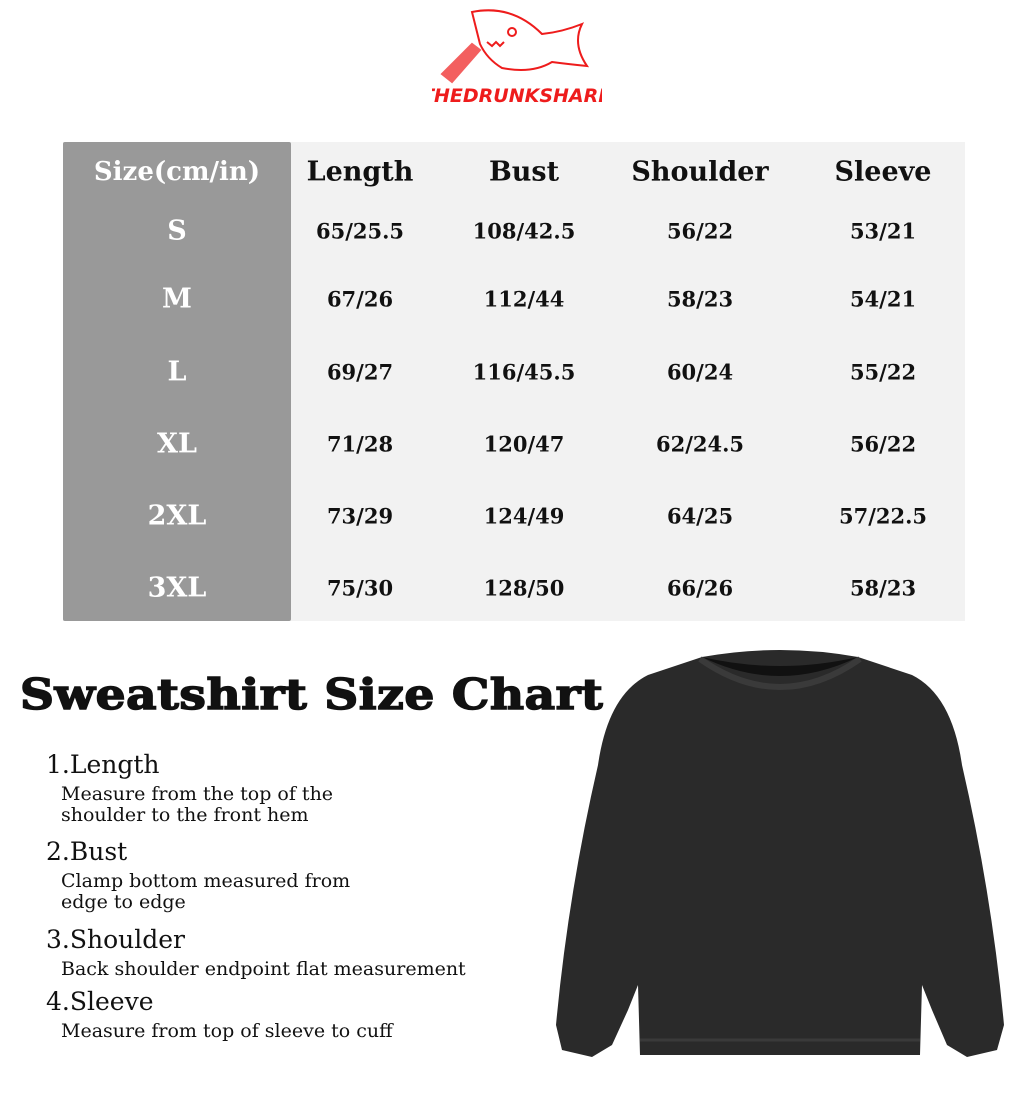 This screenshot has width=1024, height=1103. What do you see at coordinates (700, 172) in the screenshot?
I see `column-header-shoulder: Shoulder` at bounding box center [700, 172].